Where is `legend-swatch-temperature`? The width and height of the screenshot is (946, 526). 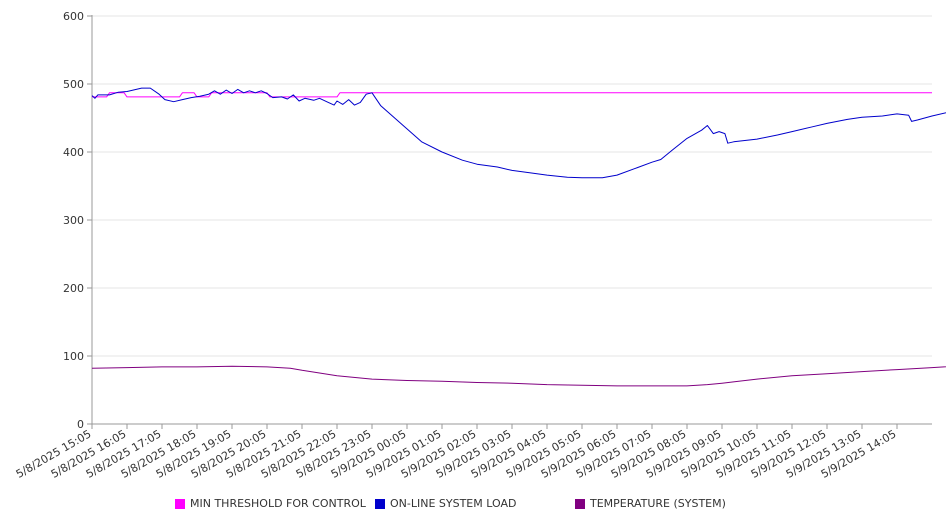 legend-swatch-temperature is located at coordinates (580, 503).